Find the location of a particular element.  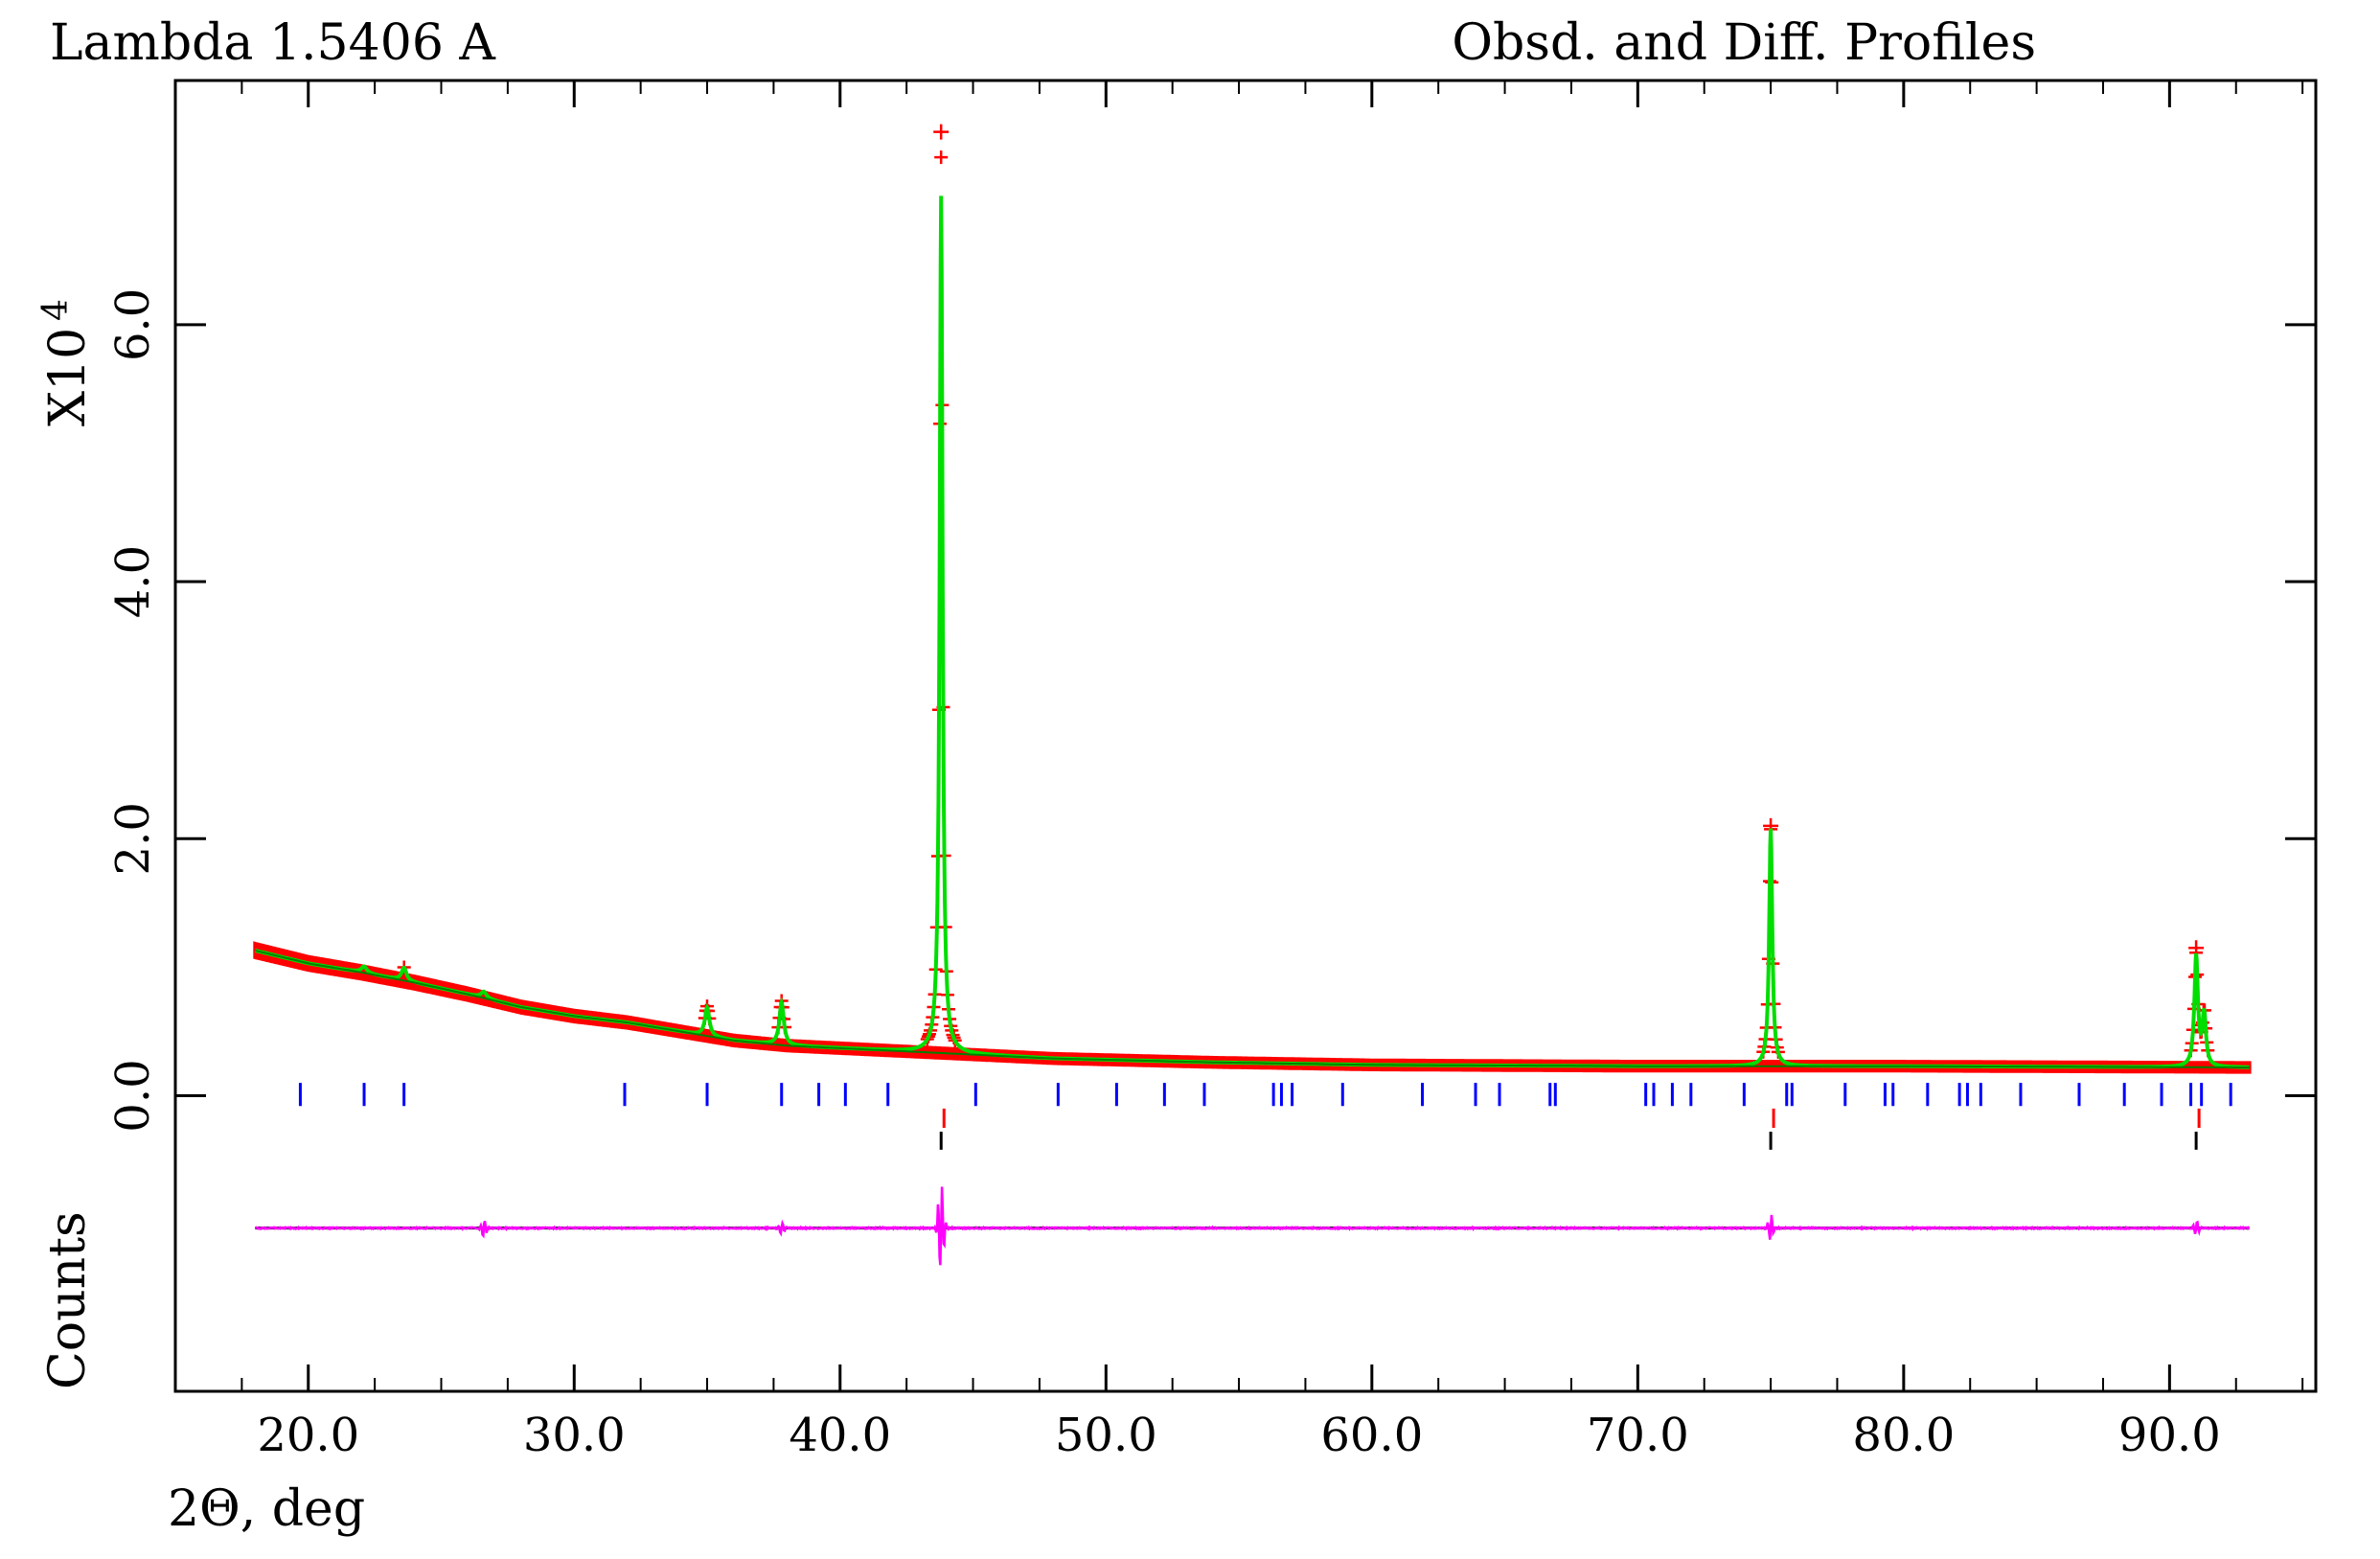

y-multiplier-exponent: 4 is located at coordinates (56, 310).